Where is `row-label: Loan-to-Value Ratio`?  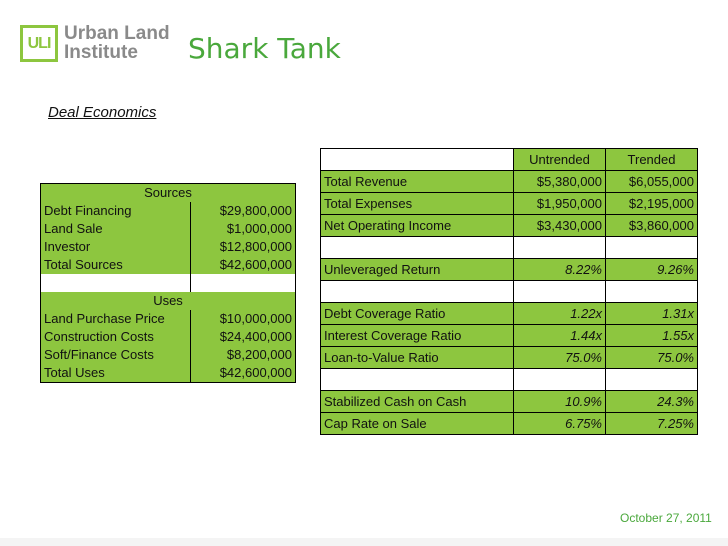 row-label: Loan-to-Value Ratio is located at coordinates (417, 357).